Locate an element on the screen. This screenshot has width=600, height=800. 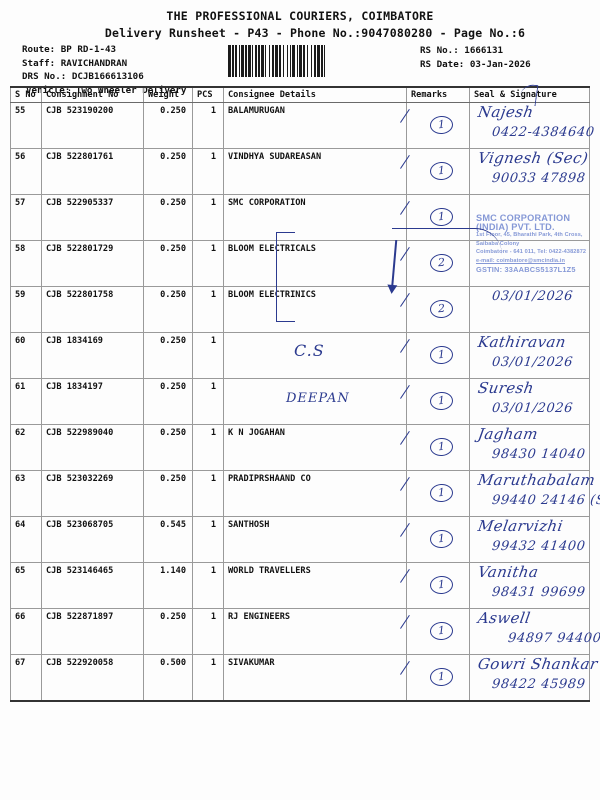
cell-consignment: CJB 523068705 is located at coordinates (92, 539).